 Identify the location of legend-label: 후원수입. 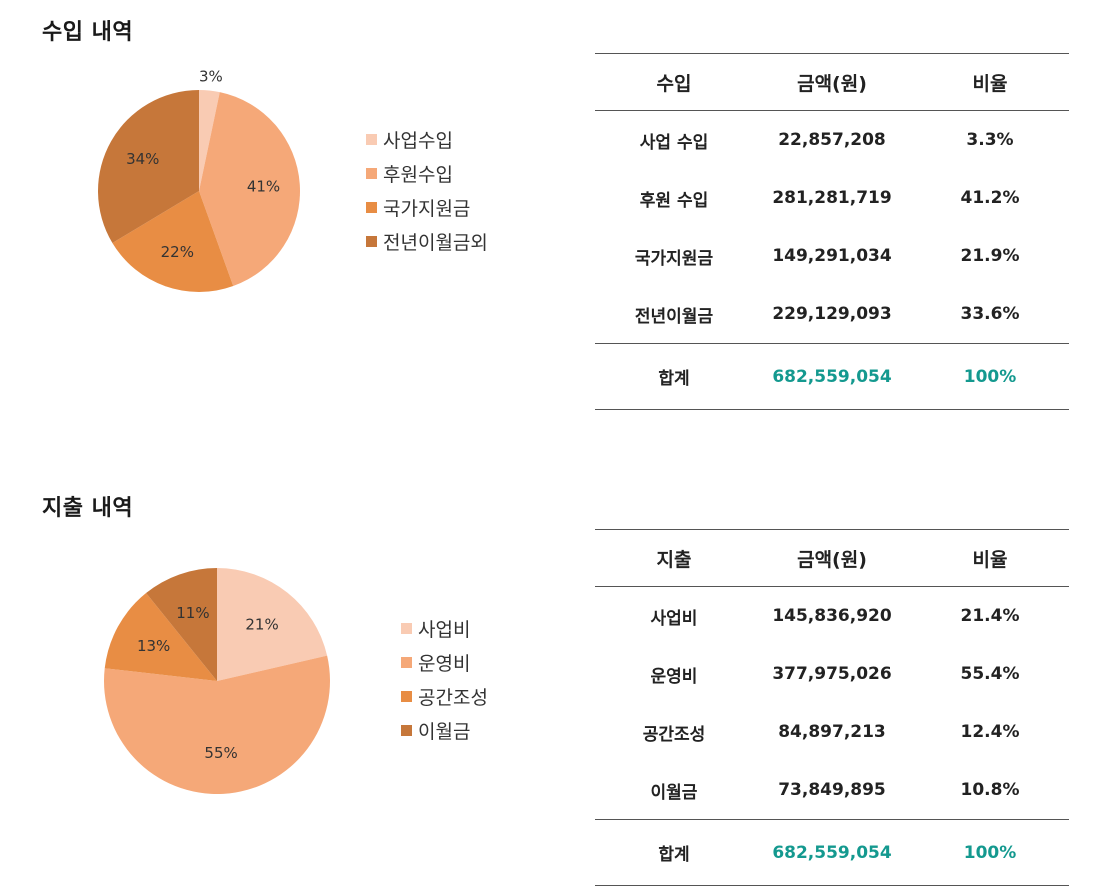
(418, 174).